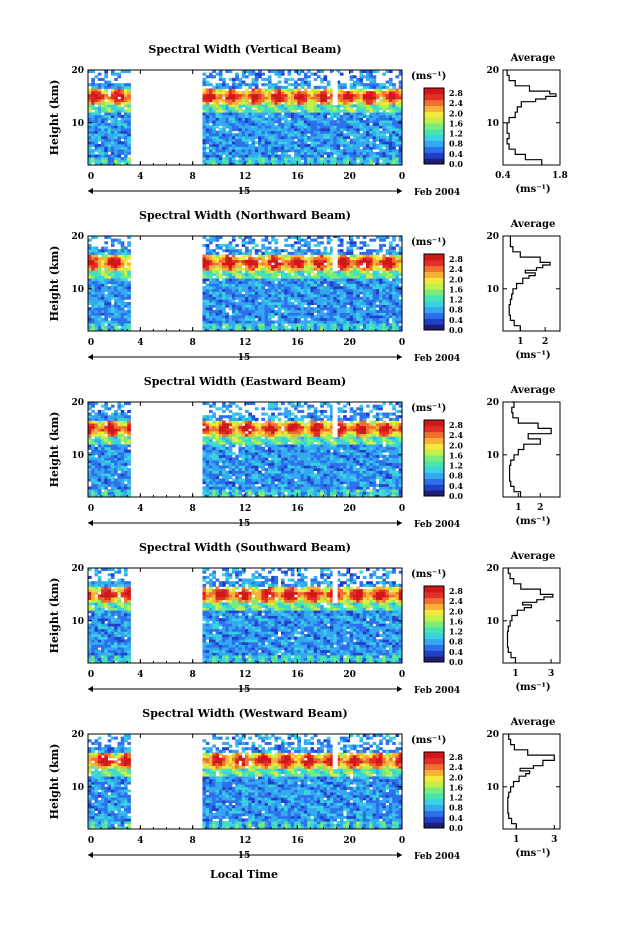  I want to click on date-axis-arrow, so click(399, 191).